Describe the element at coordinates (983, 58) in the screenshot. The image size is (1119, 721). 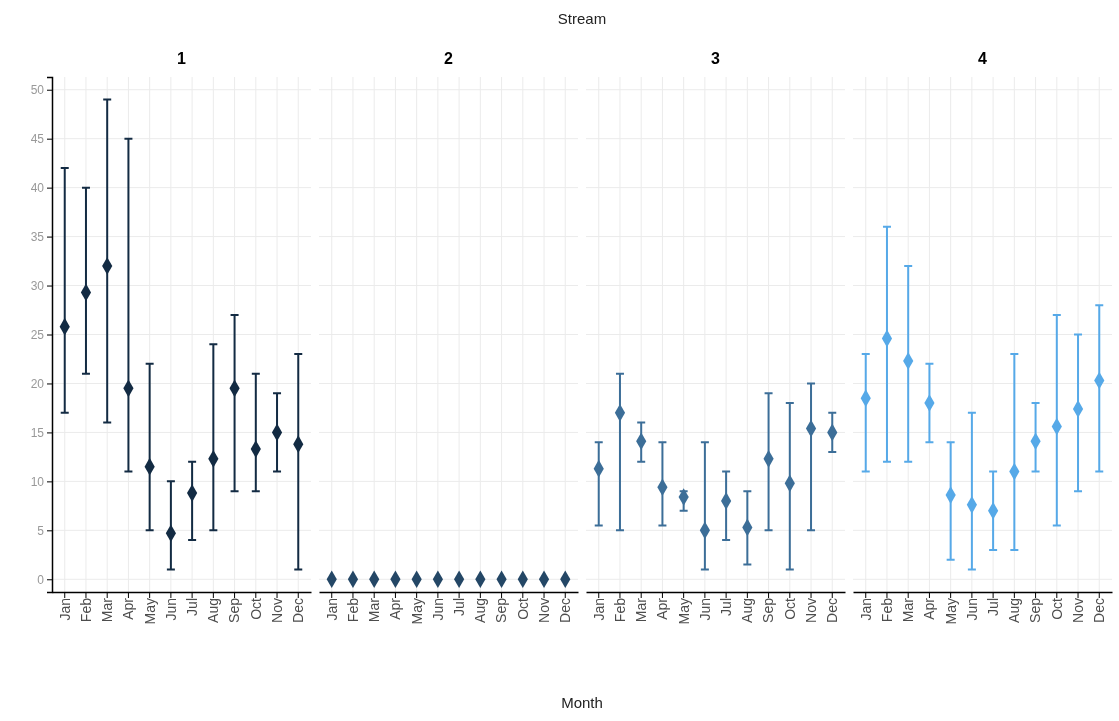
I see `chart-title: 4` at that location.